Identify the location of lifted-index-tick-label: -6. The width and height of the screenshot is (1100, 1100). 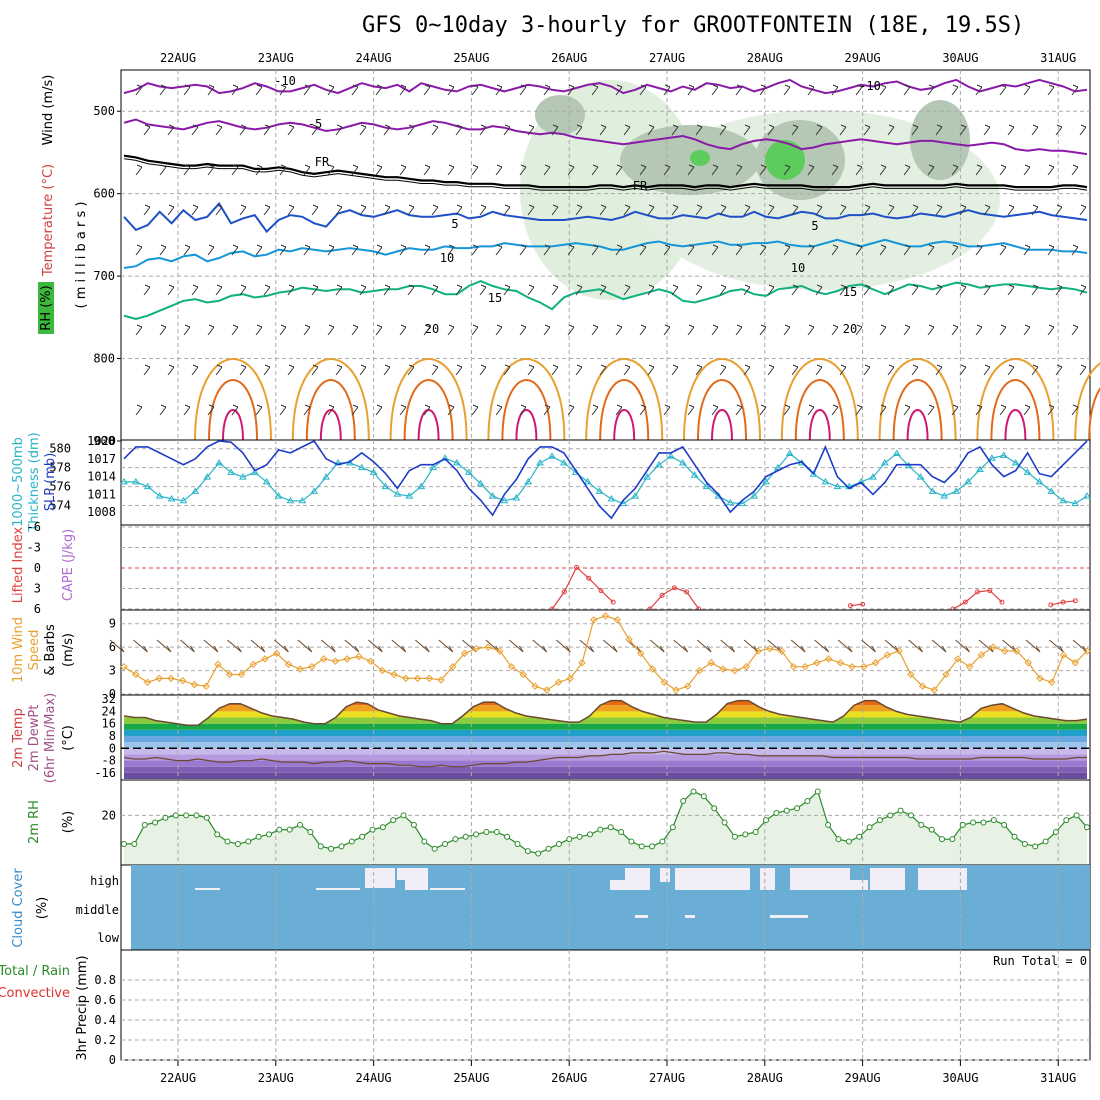
(34, 527).